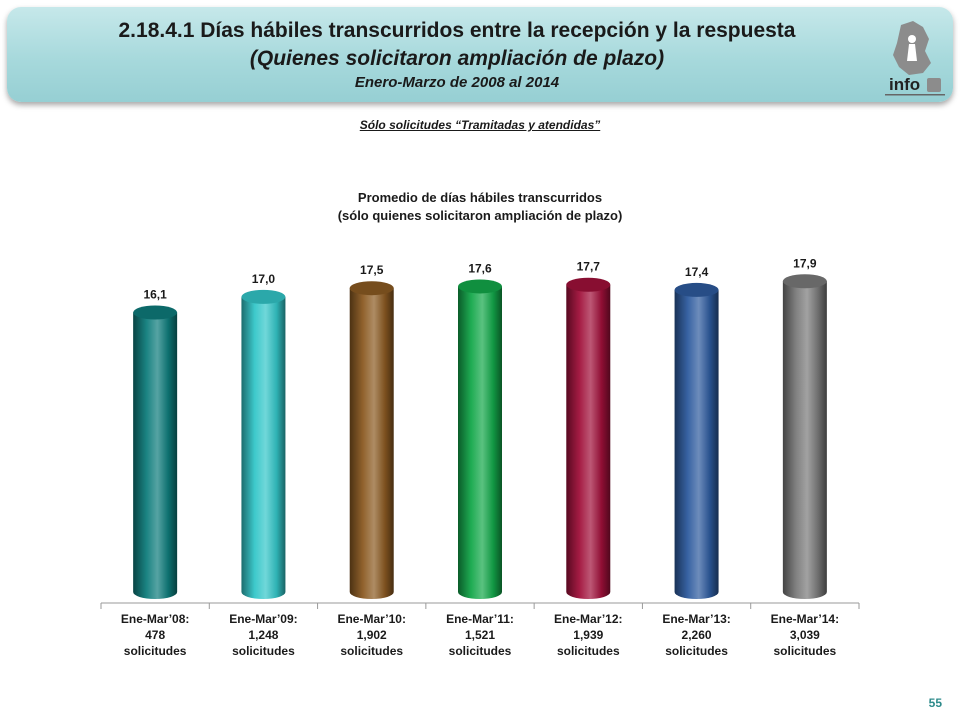 Image resolution: width=960 pixels, height=720 pixels. I want to click on category-label: Ene-Mar’12:, so click(588, 619).